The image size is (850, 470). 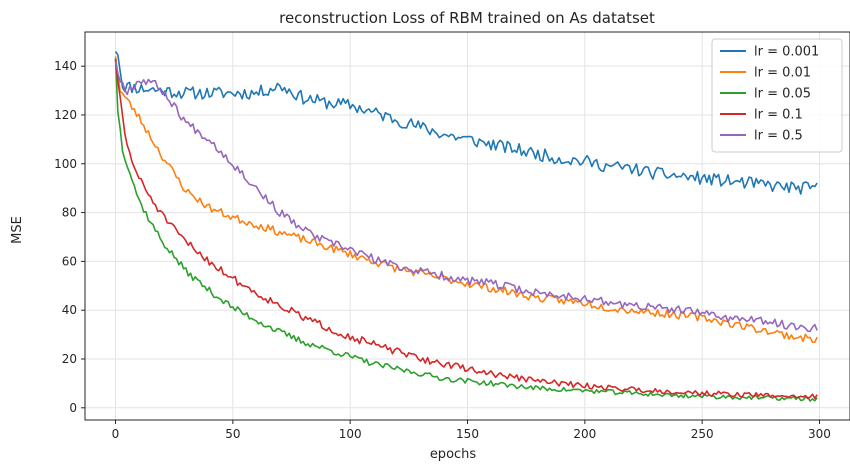 I want to click on y-tick-label: 120, so click(x=65, y=115).